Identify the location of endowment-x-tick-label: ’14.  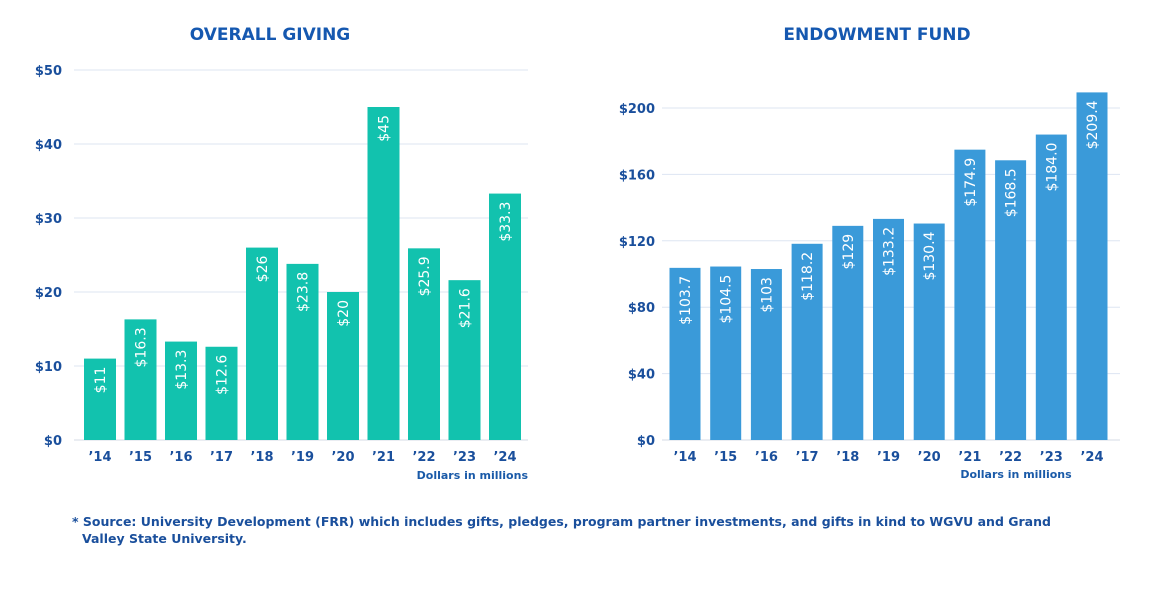
(684, 457).